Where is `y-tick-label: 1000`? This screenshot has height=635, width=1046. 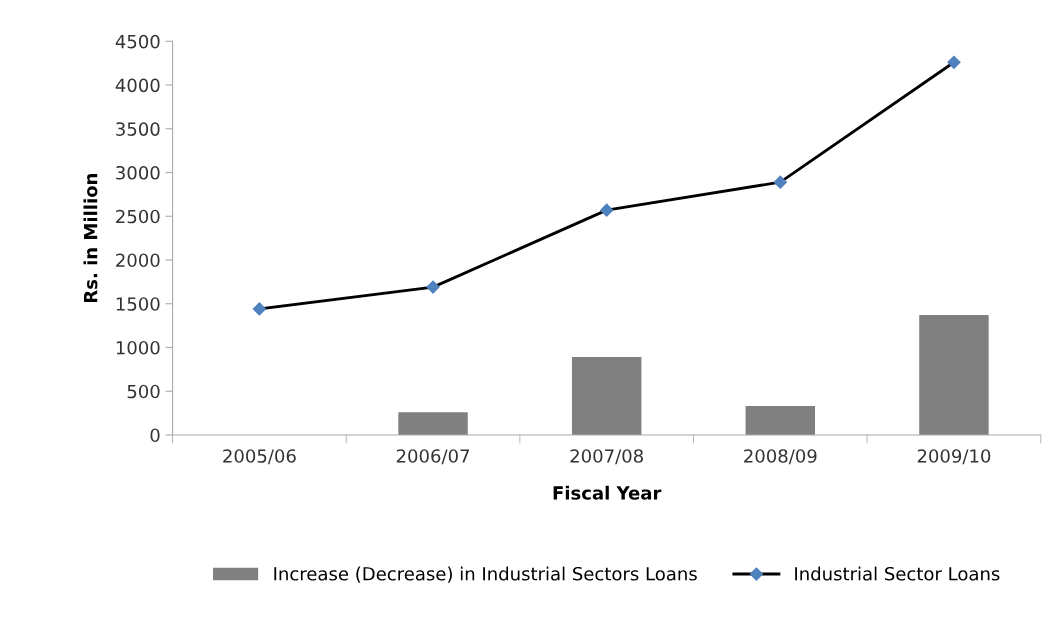 y-tick-label: 1000 is located at coordinates (138, 347).